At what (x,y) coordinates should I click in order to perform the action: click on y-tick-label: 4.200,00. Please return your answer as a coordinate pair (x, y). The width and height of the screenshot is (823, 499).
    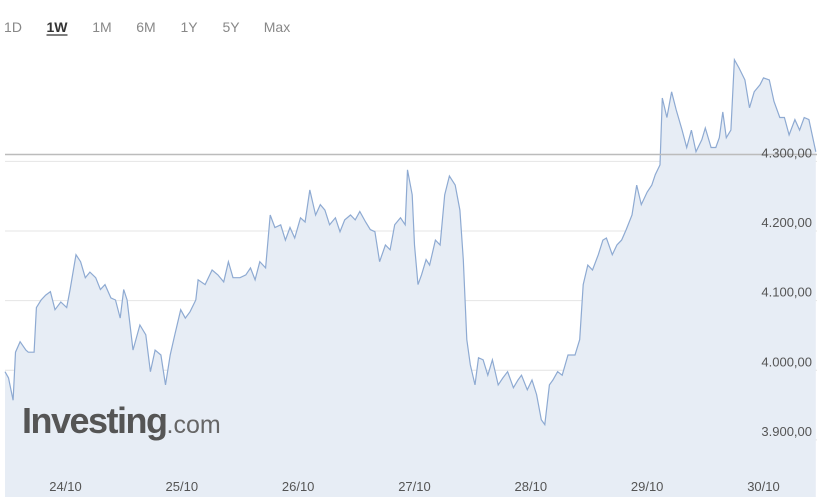
    Looking at the image, I should click on (786, 222).